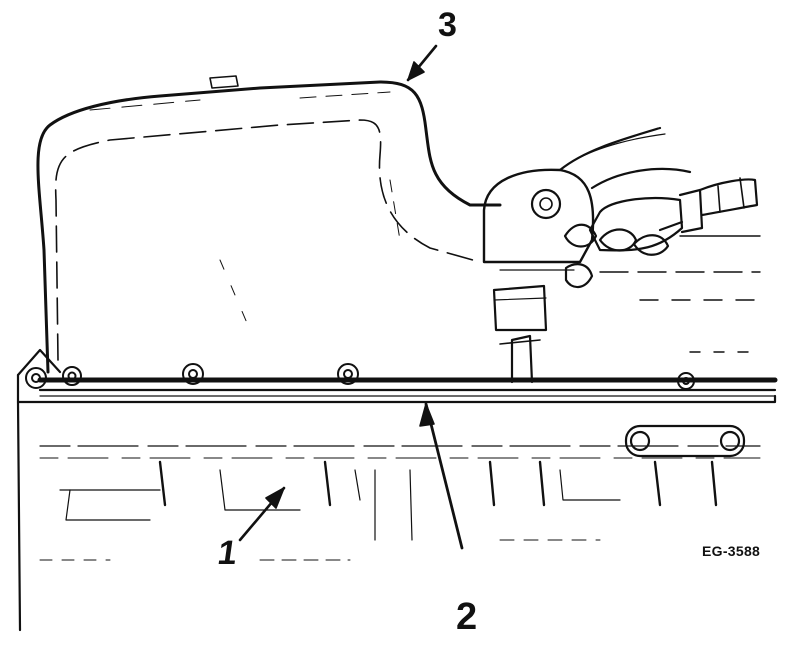 This screenshot has height=655, width=800. Describe the element at coordinates (360, 376) in the screenshot. I see `flange-bolts` at that location.